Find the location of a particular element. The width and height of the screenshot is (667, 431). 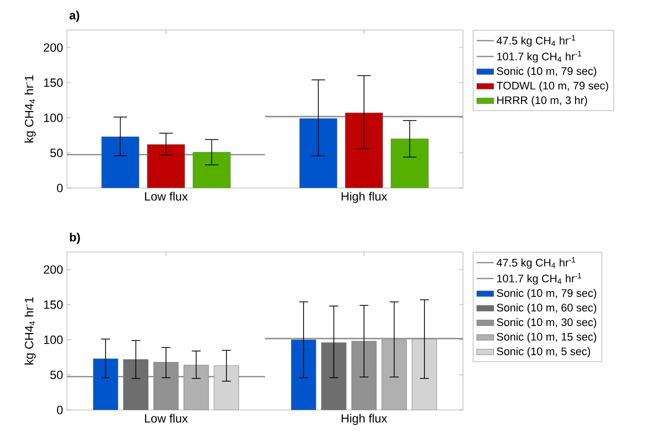

chart-title: b) is located at coordinates (75, 238).